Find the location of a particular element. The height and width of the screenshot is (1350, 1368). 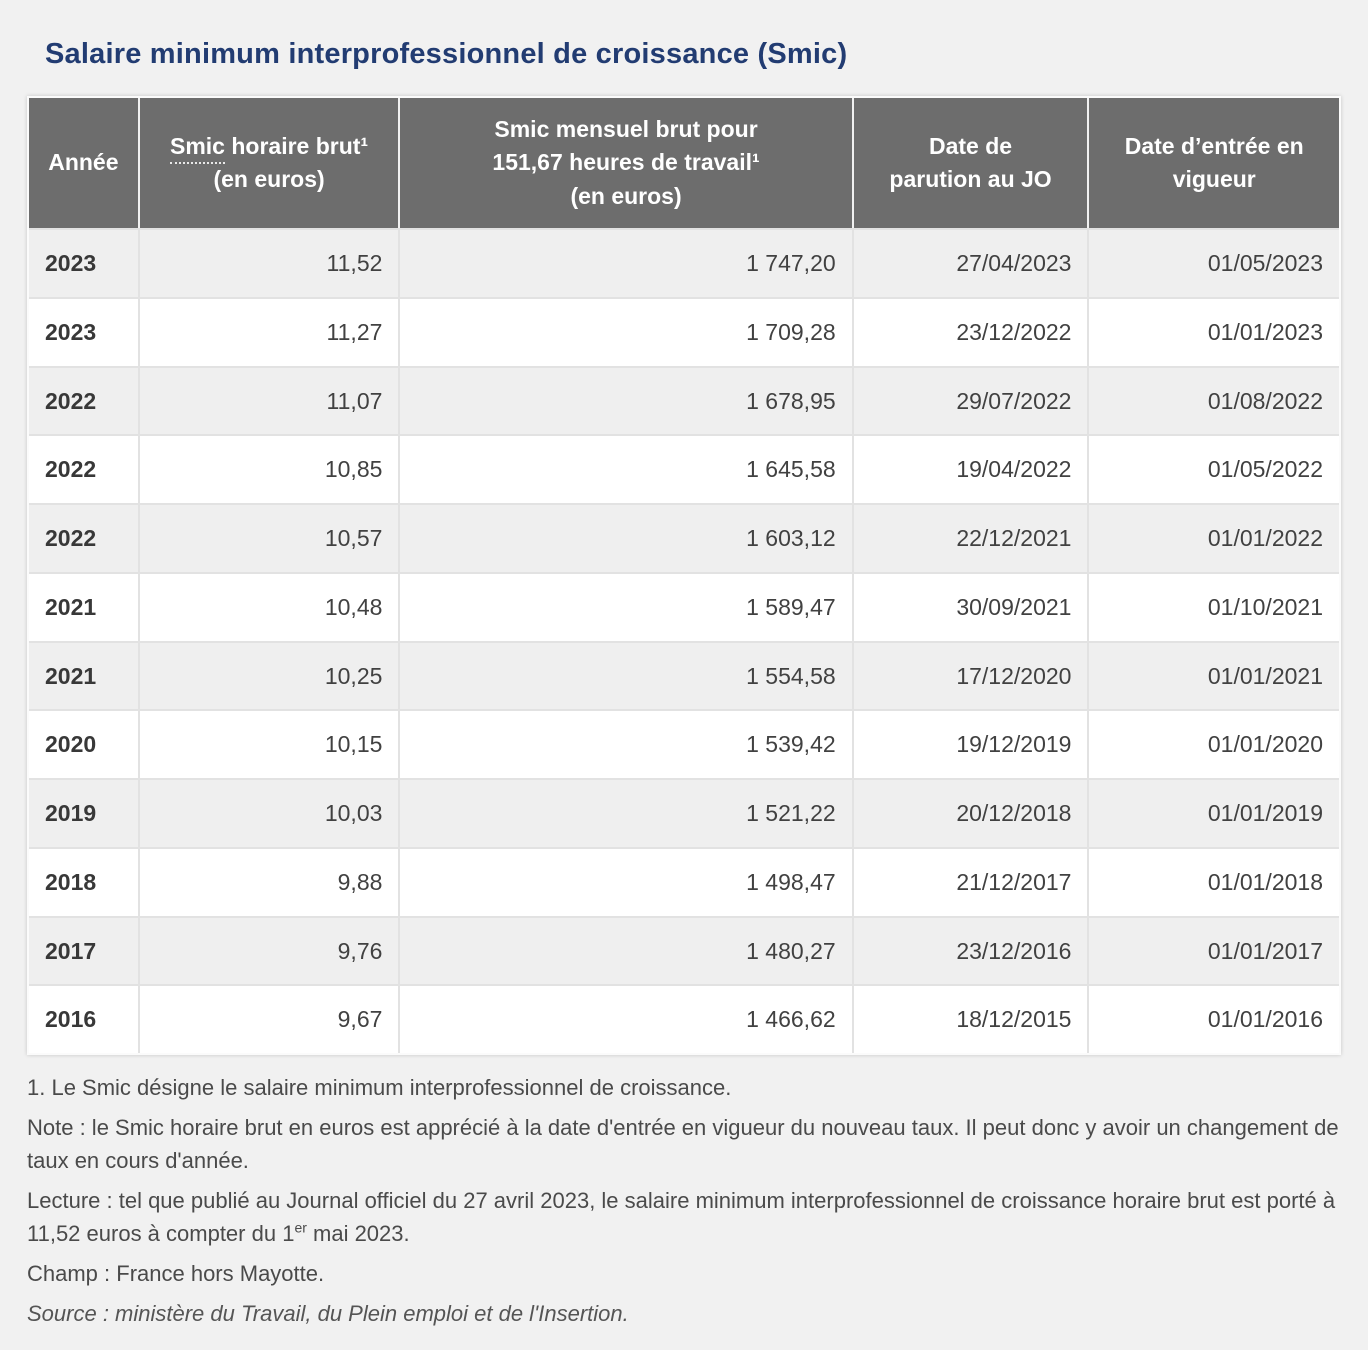

cell-effective-date: 01/01/2023 is located at coordinates (1213, 331).